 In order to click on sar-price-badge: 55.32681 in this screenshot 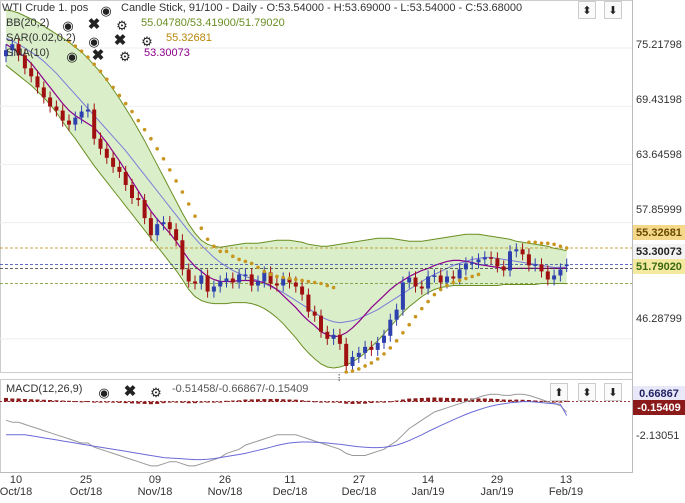, I will do `click(659, 232)`.